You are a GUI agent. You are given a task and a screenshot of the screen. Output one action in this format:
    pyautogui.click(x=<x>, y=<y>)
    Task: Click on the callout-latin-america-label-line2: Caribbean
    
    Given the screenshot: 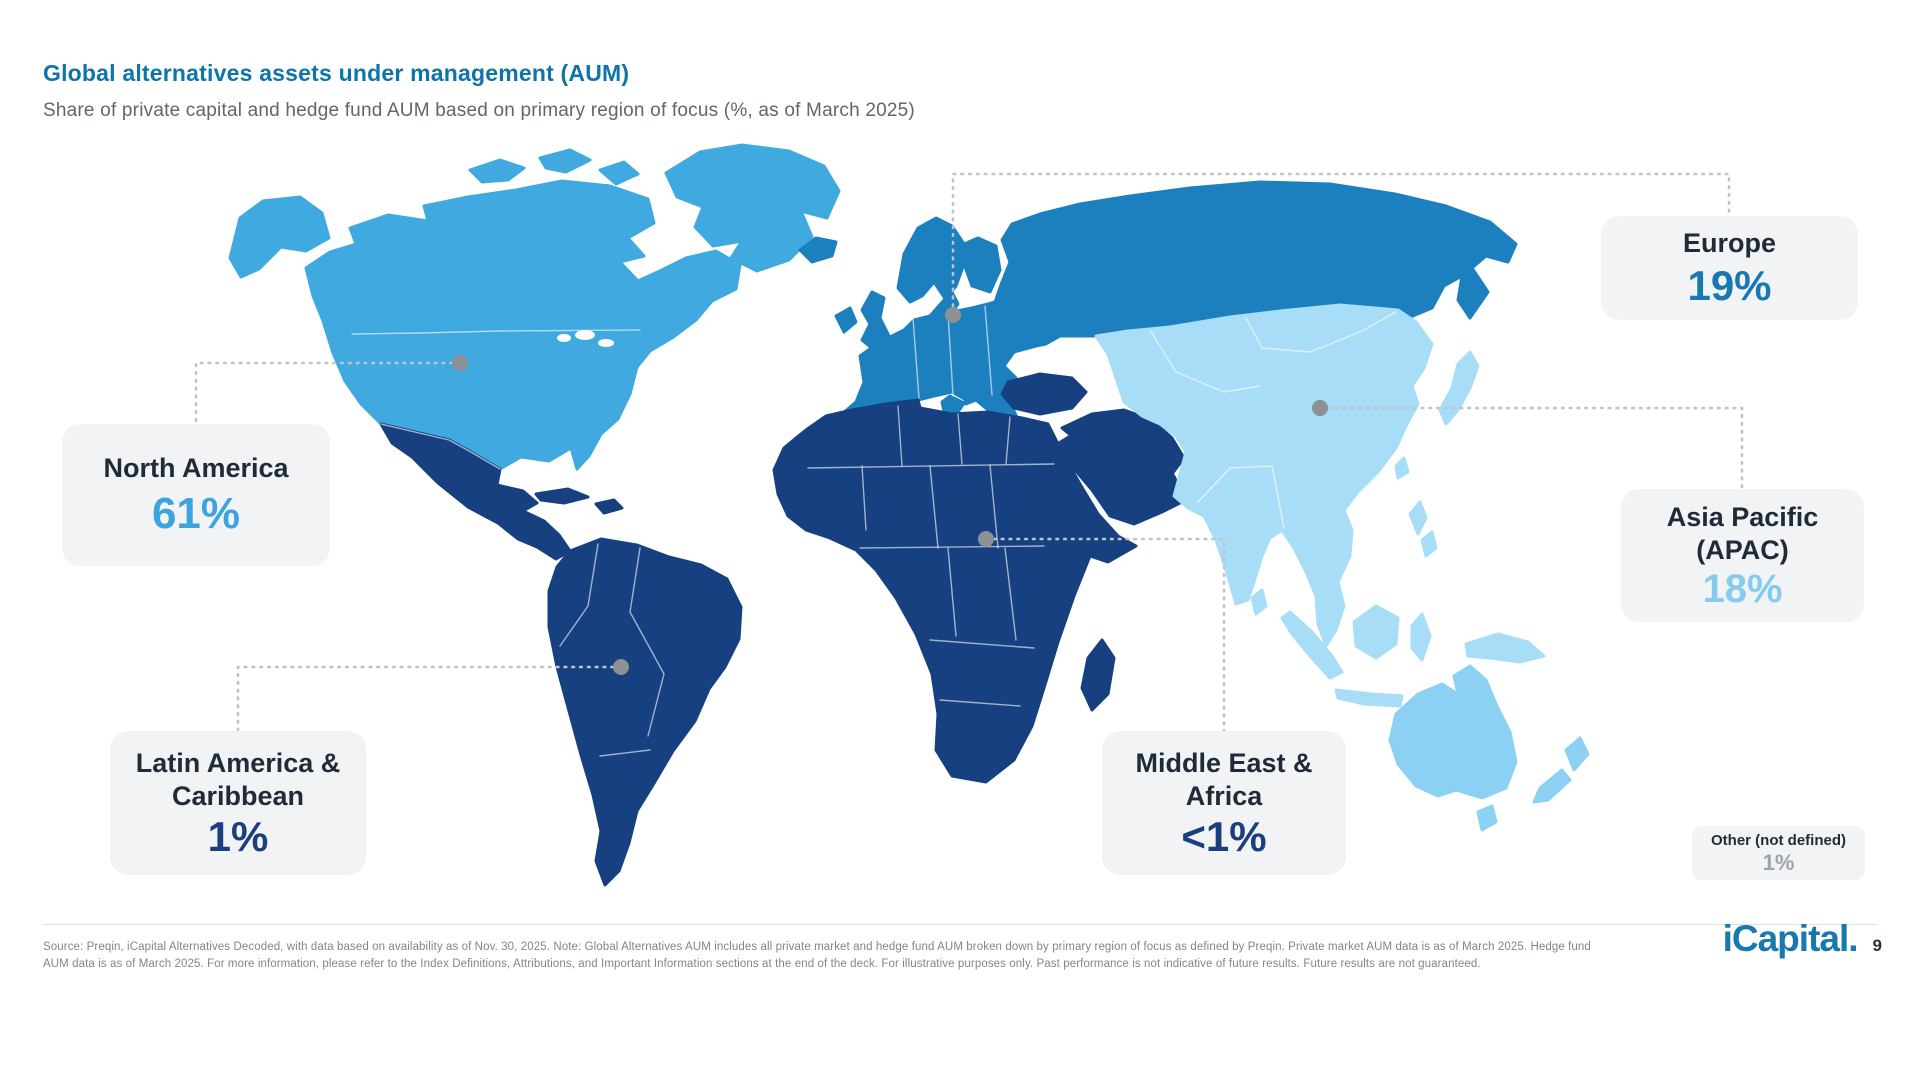 What is the action you would take?
    pyautogui.click(x=238, y=795)
    